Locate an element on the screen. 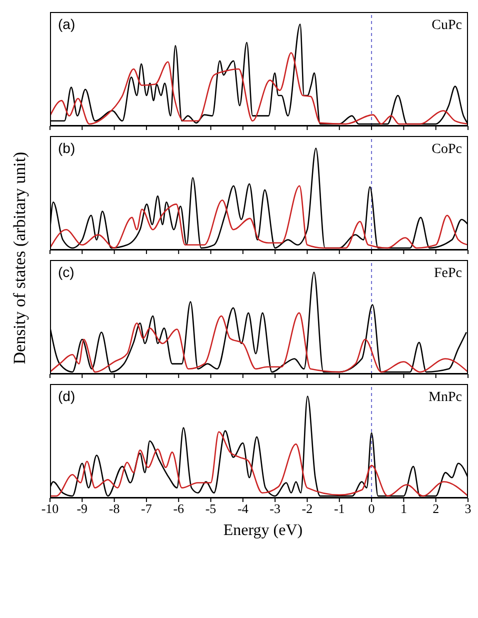 The width and height of the screenshot is (478, 618). annotation: MnPc is located at coordinates (445, 398).